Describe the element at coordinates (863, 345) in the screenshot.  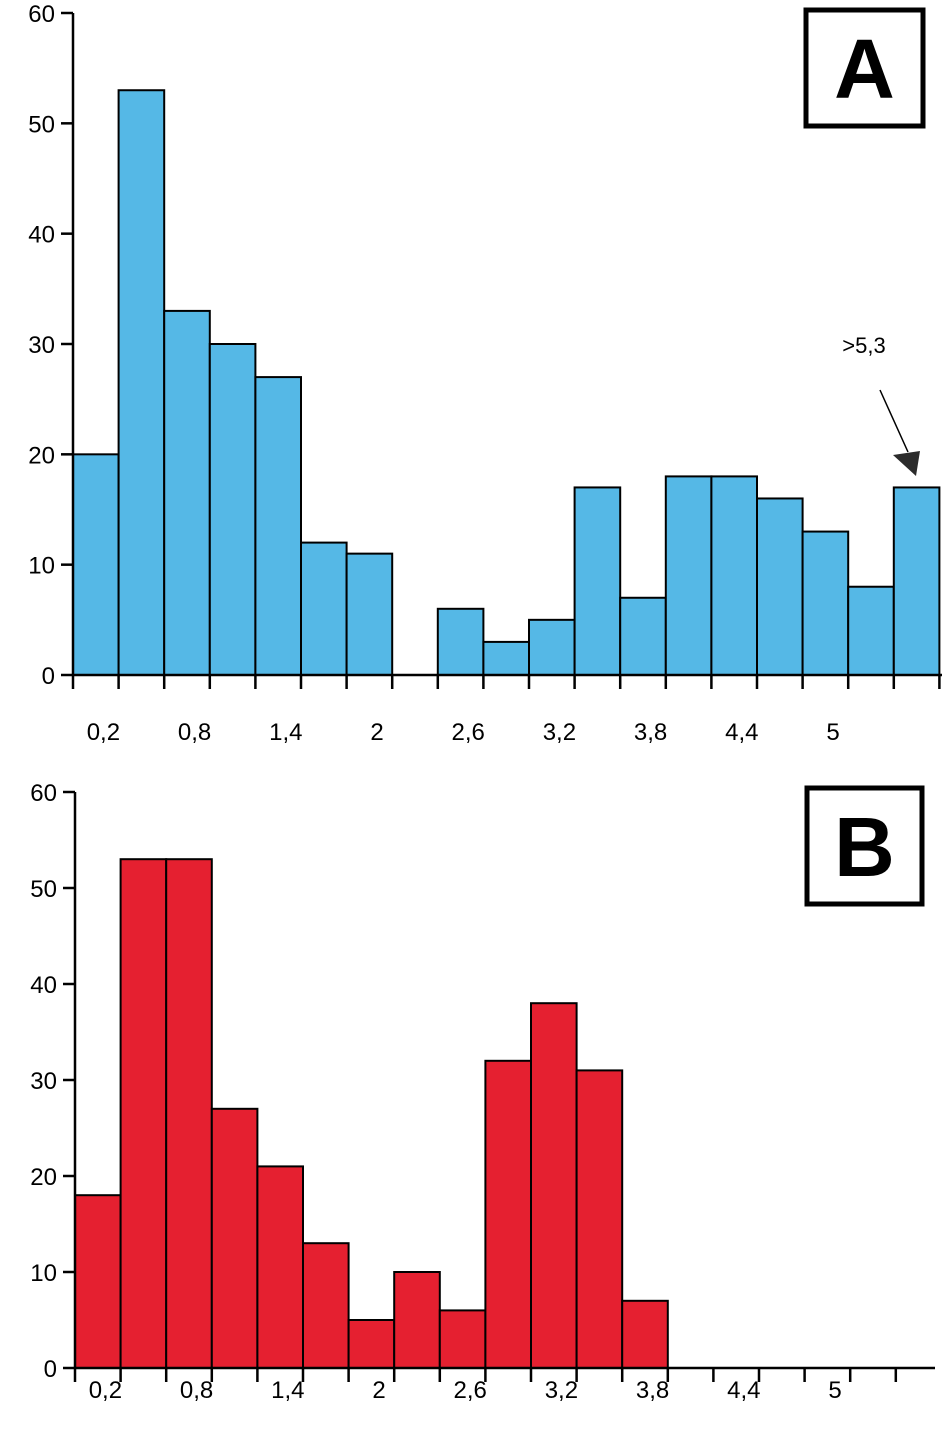
I see `annotation-label: >5,3` at that location.